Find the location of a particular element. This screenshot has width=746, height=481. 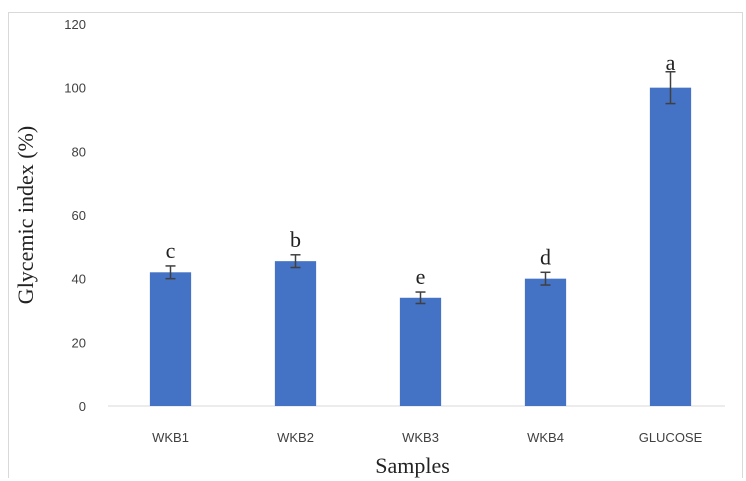

significance-letter: a is located at coordinates (671, 62).